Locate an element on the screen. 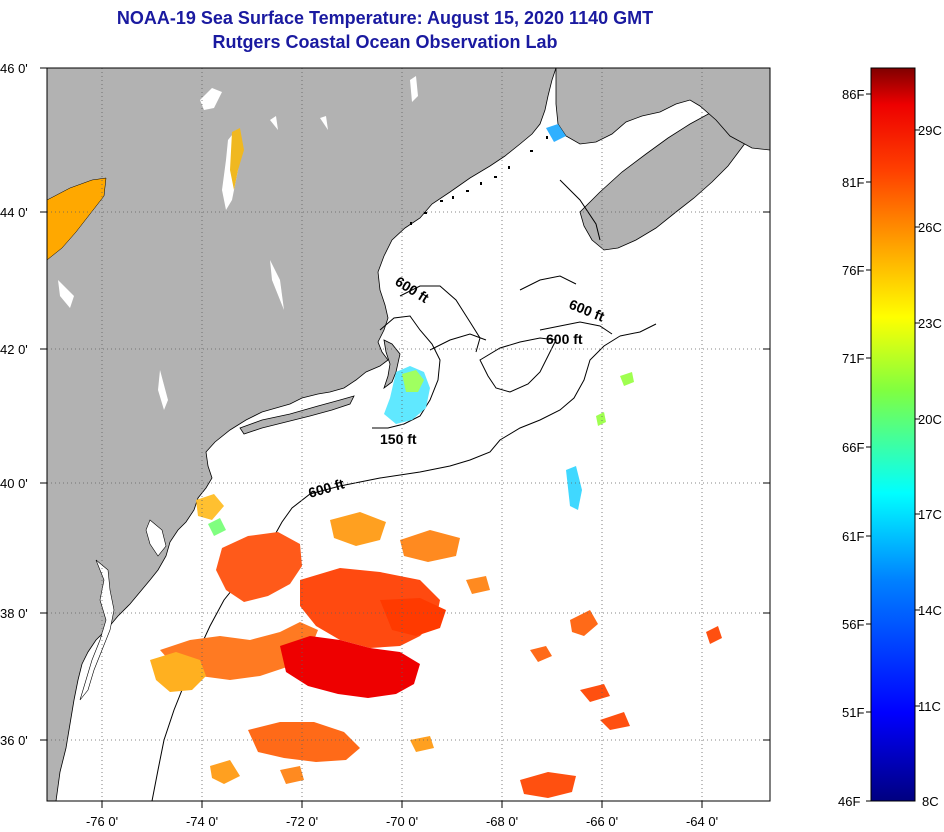  cbar-f-61: 61F is located at coordinates (853, 536).